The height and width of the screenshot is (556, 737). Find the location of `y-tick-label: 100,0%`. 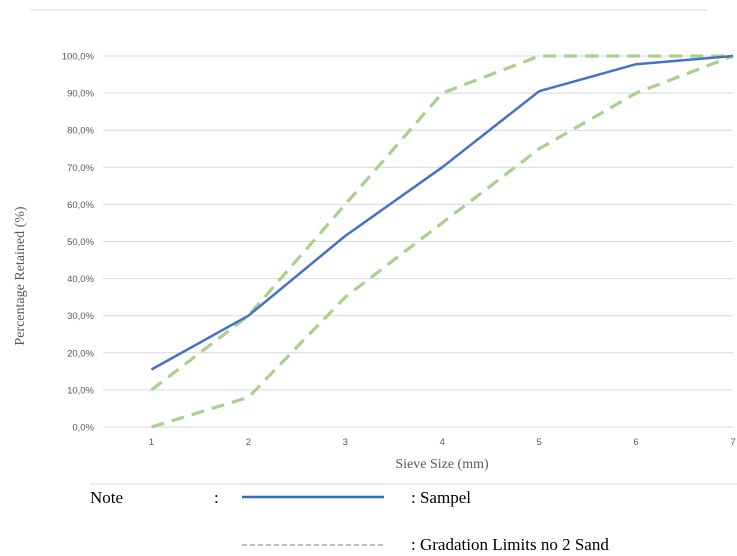

y-tick-label: 100,0% is located at coordinates (78, 57).